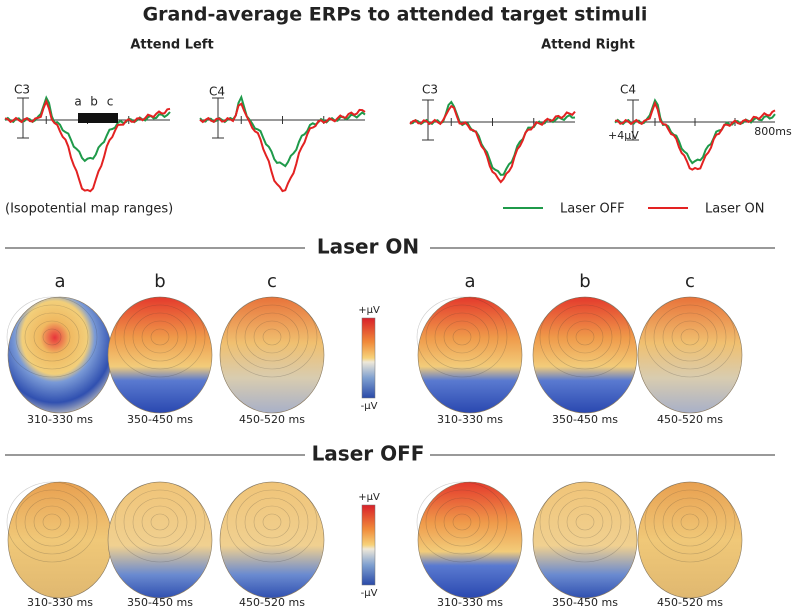 Image resolution: width=795 pixels, height=611 pixels. Describe the element at coordinates (77, 102) in the screenshot. I see `window-label: a` at that location.